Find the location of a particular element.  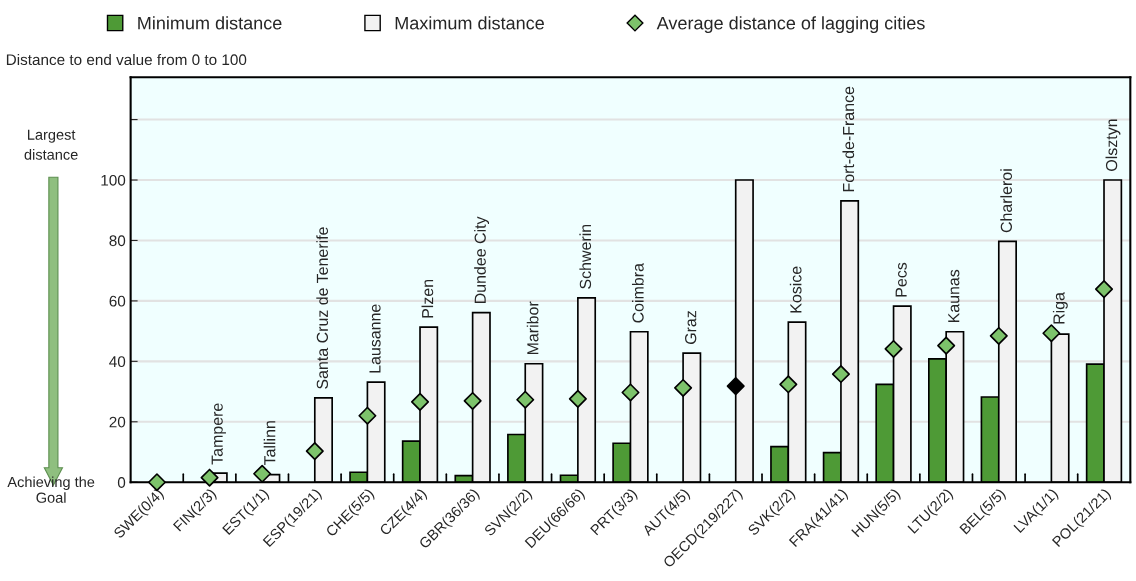

annotation: Plzen is located at coordinates (427, 298).